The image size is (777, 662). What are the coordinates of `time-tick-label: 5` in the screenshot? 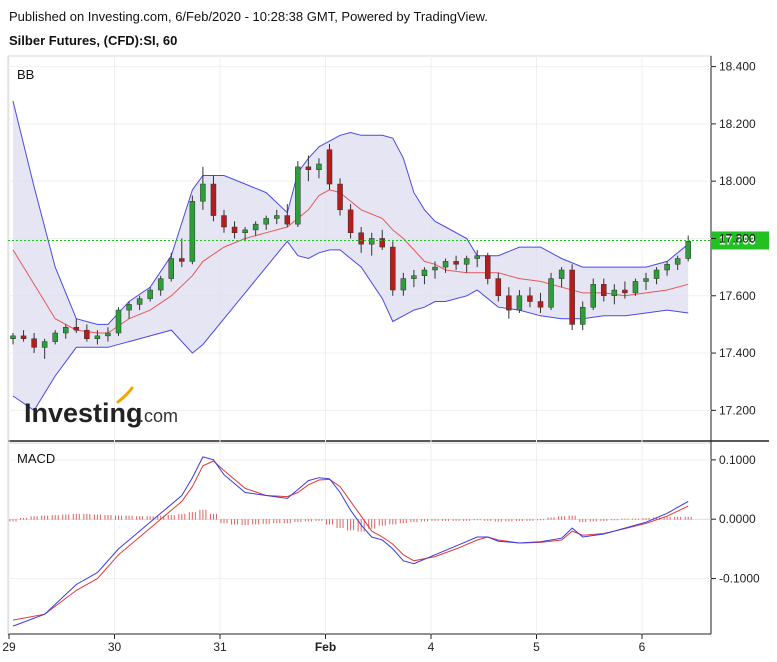 It's located at (536, 647).